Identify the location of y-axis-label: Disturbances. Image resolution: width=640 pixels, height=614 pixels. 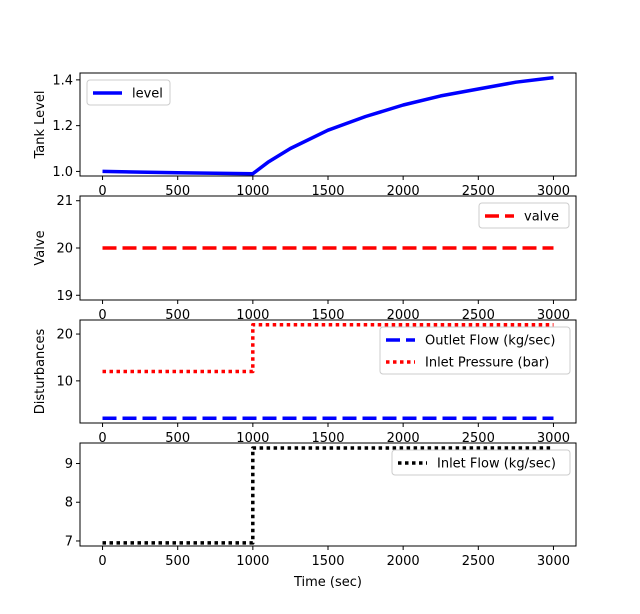
(40, 372).